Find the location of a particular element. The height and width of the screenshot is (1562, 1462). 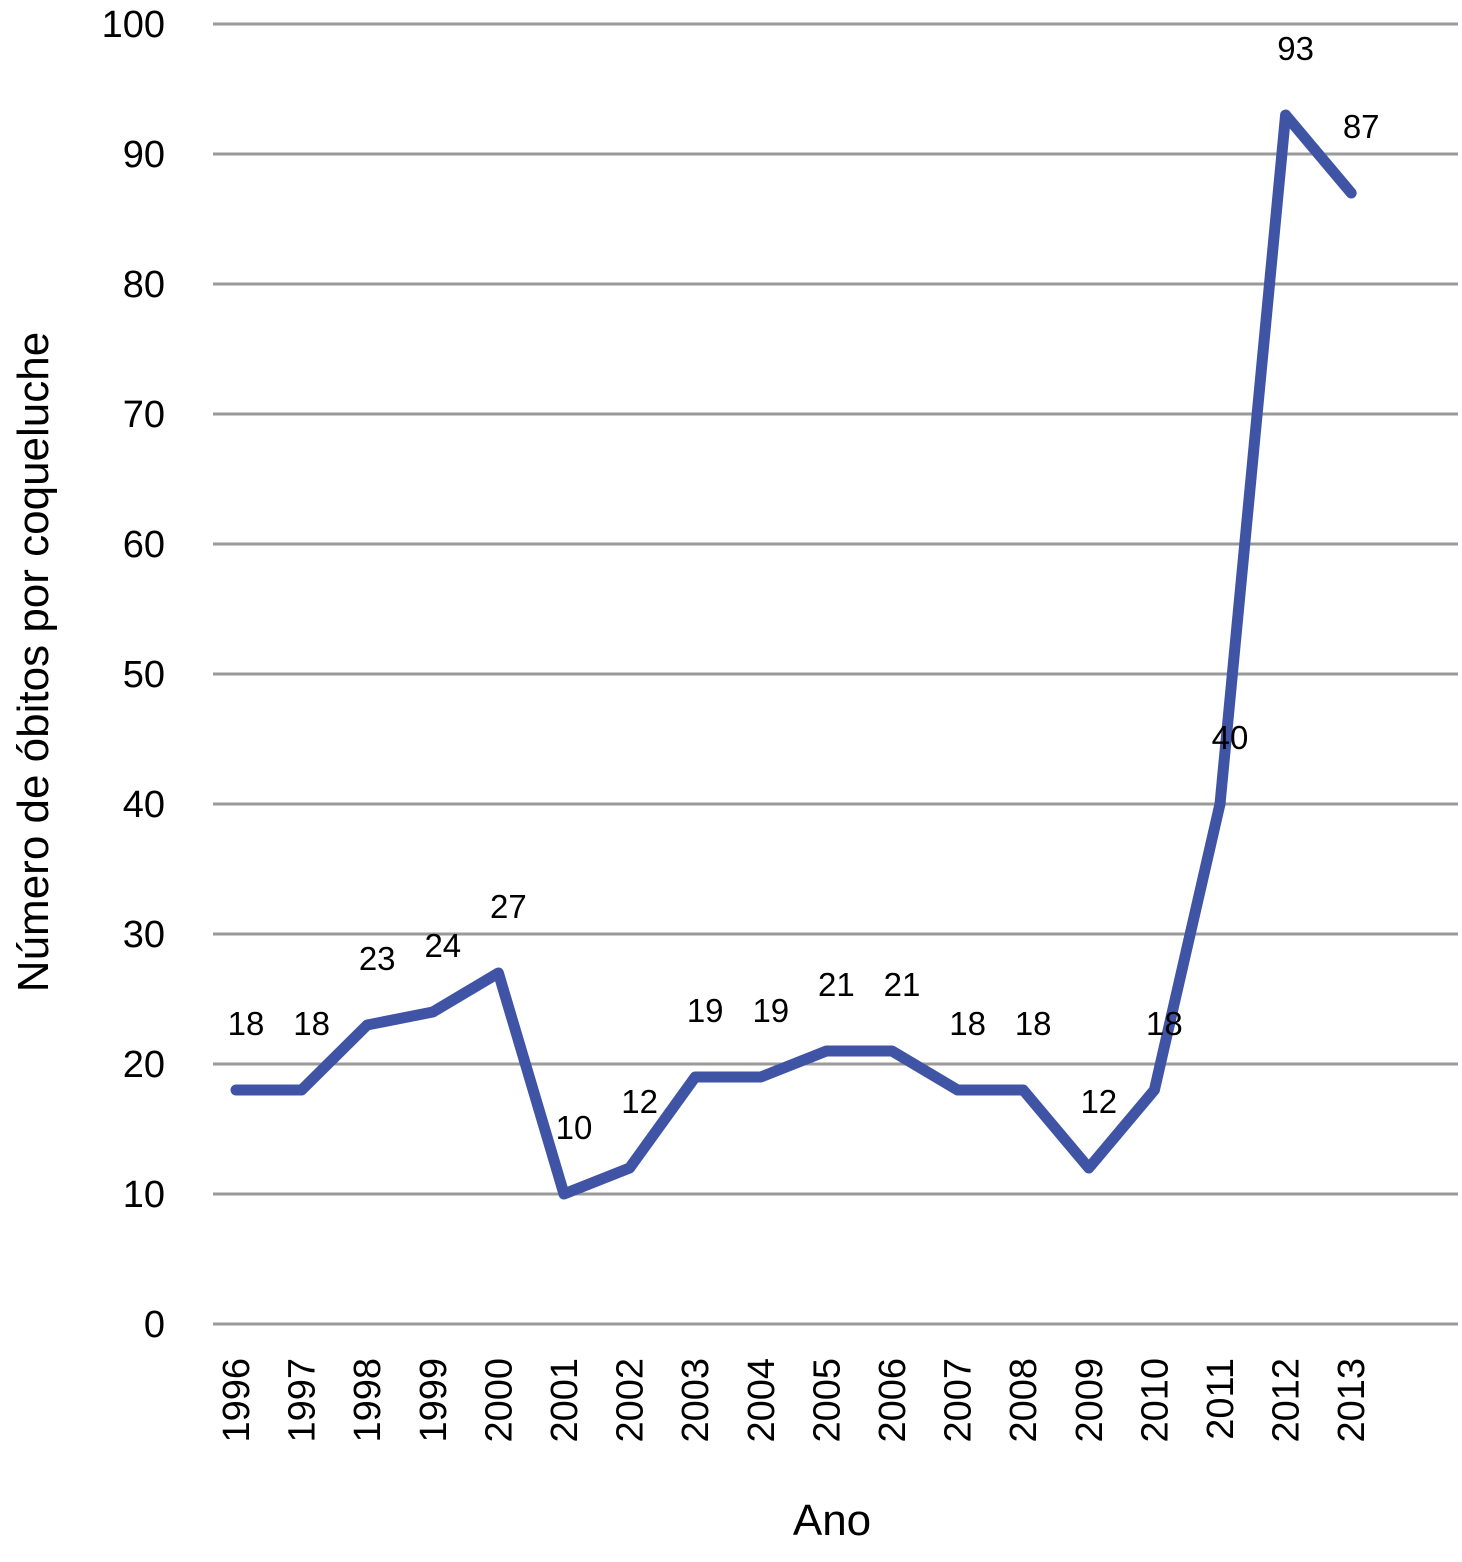

x-tick-label: 1998 is located at coordinates (368, 1400).